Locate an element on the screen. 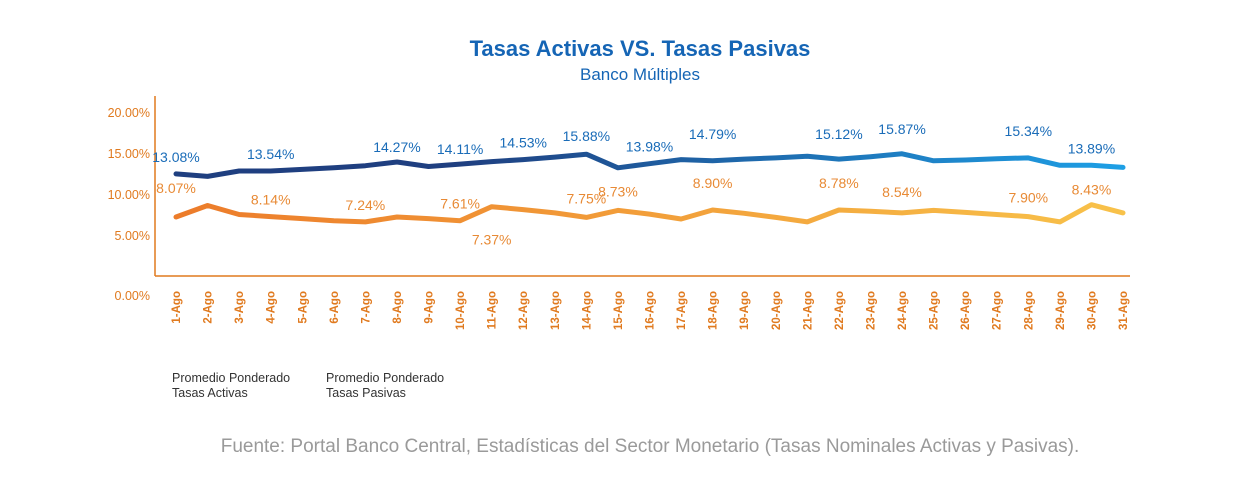  y-tick-label: 10.00% is located at coordinates (129, 195).